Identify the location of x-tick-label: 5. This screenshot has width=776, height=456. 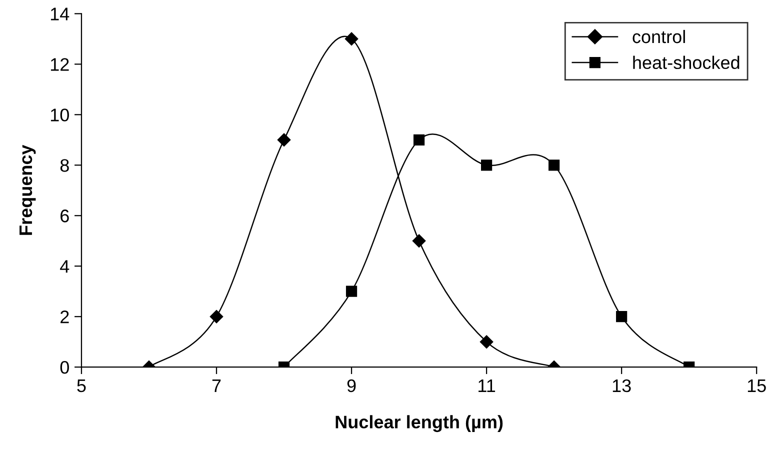
(81, 386).